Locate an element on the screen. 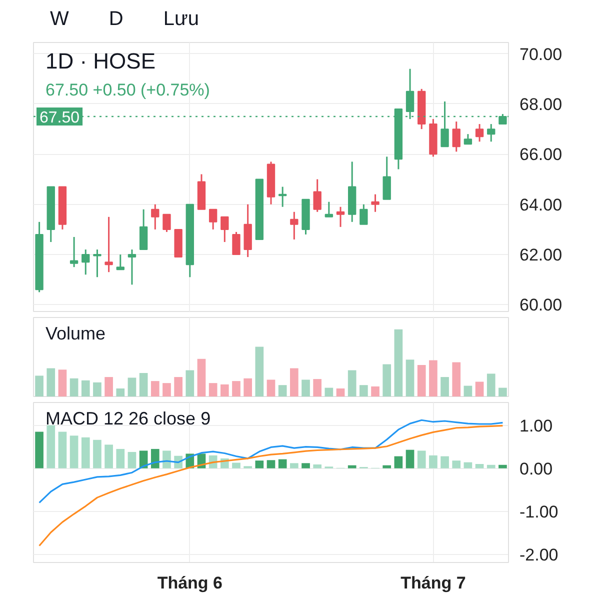  y-tick-label: 70.00 is located at coordinates (541, 54).